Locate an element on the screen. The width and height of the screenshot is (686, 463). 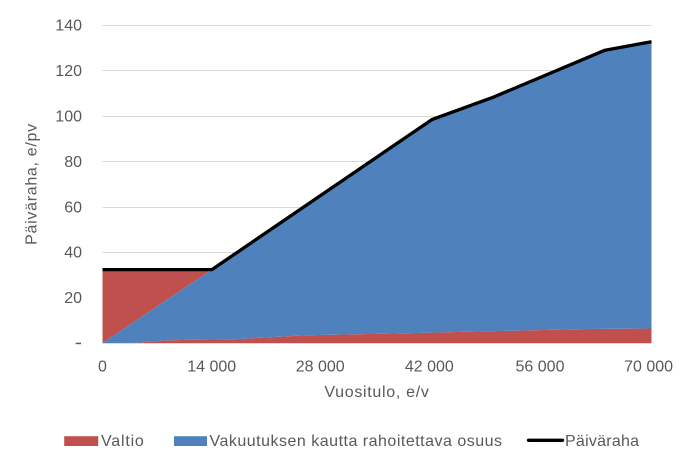
svg-text: Valtio is located at coordinates (123, 441).